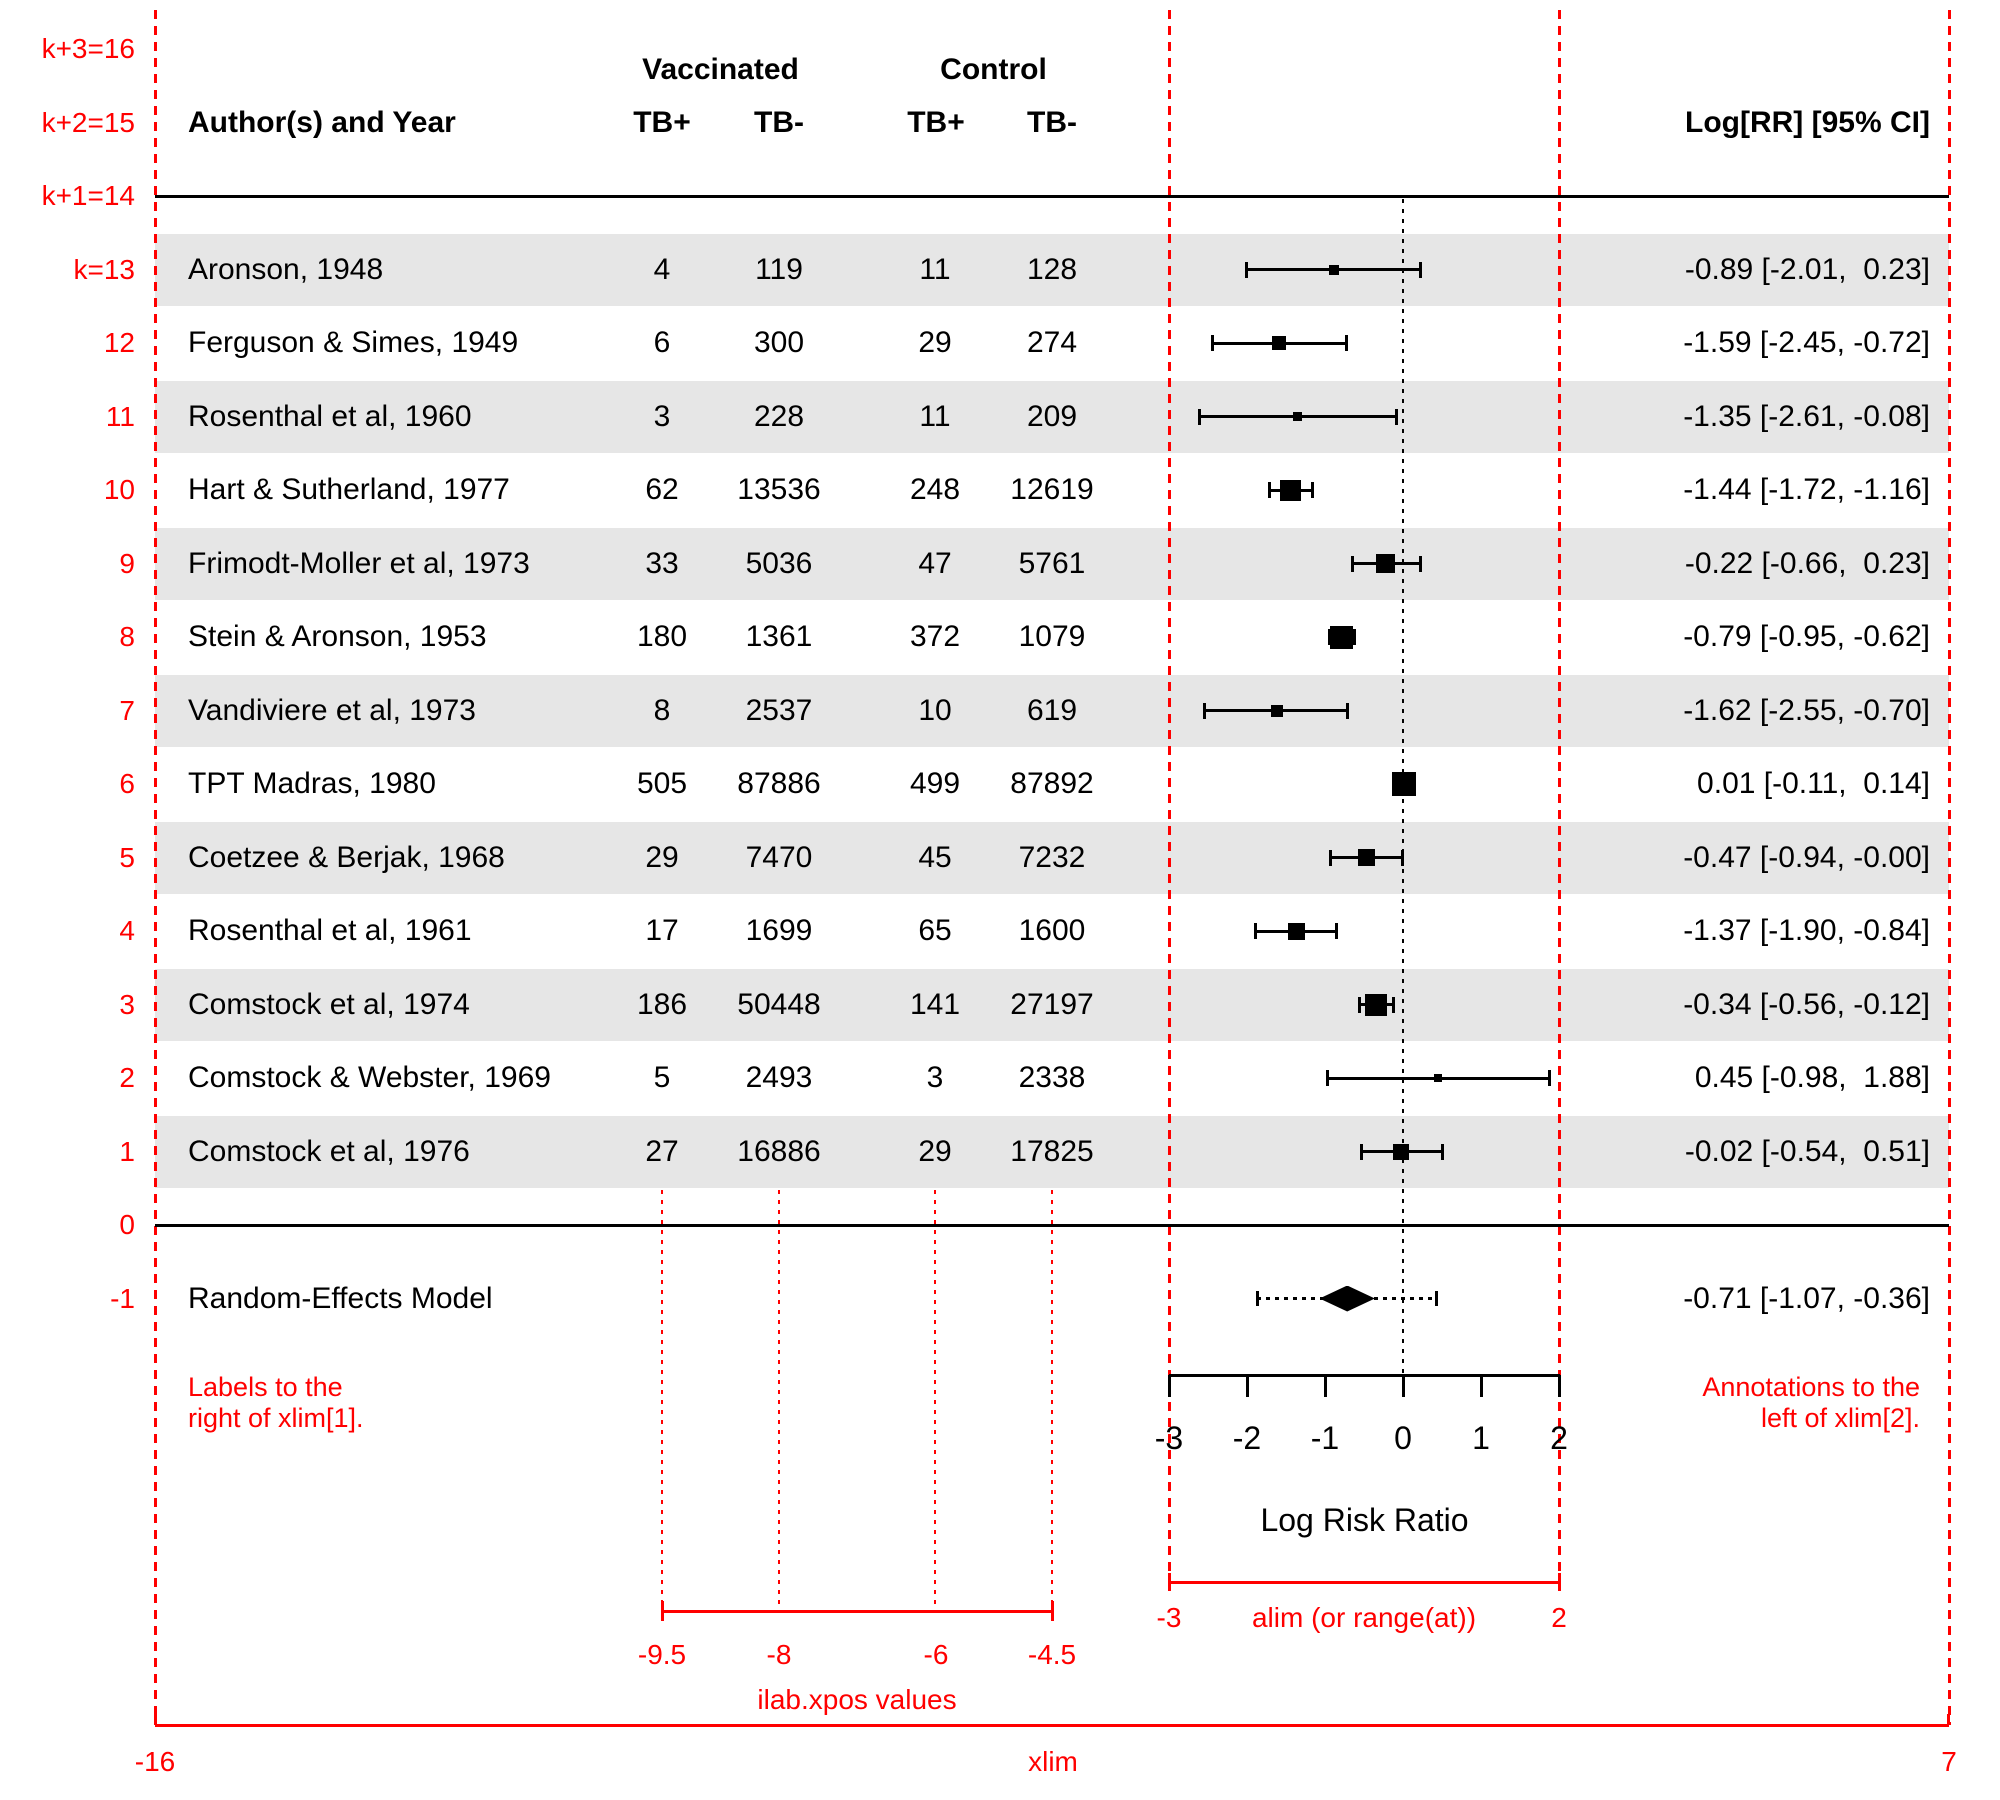  Describe the element at coordinates (935, 857) in the screenshot. I see `study-ilab-value: 45` at that location.